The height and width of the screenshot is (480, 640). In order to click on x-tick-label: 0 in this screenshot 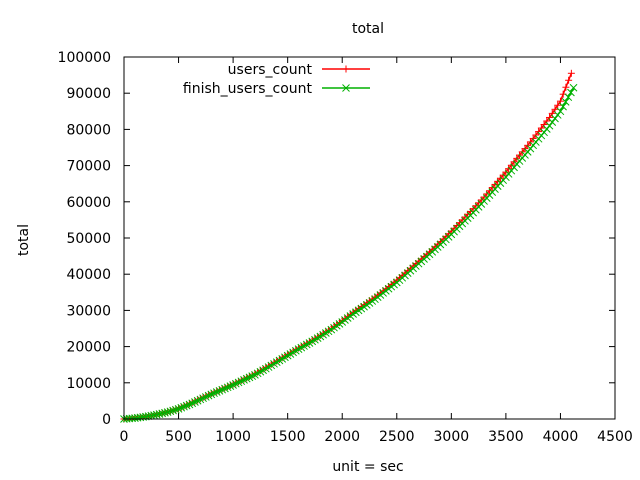, I will do `click(124, 437)`.